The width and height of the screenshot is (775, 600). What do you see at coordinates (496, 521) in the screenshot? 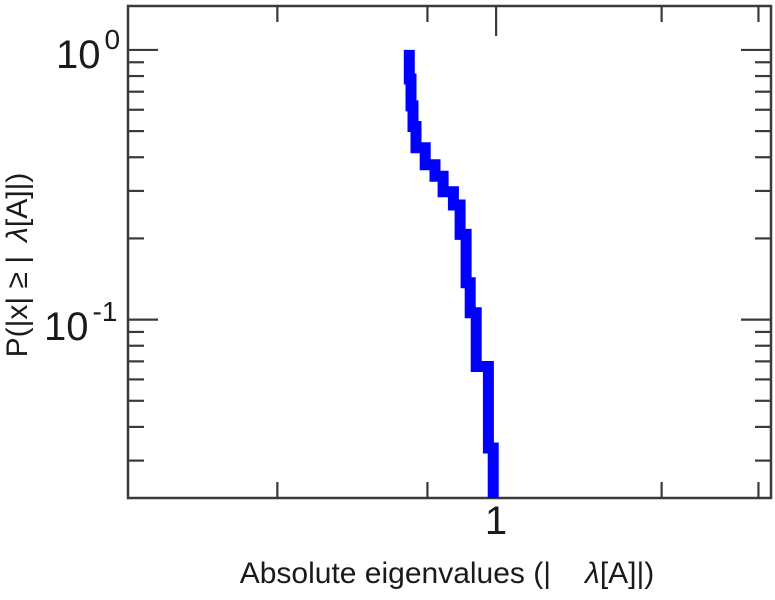
I see `x-tick-label-1: 1` at bounding box center [496, 521].